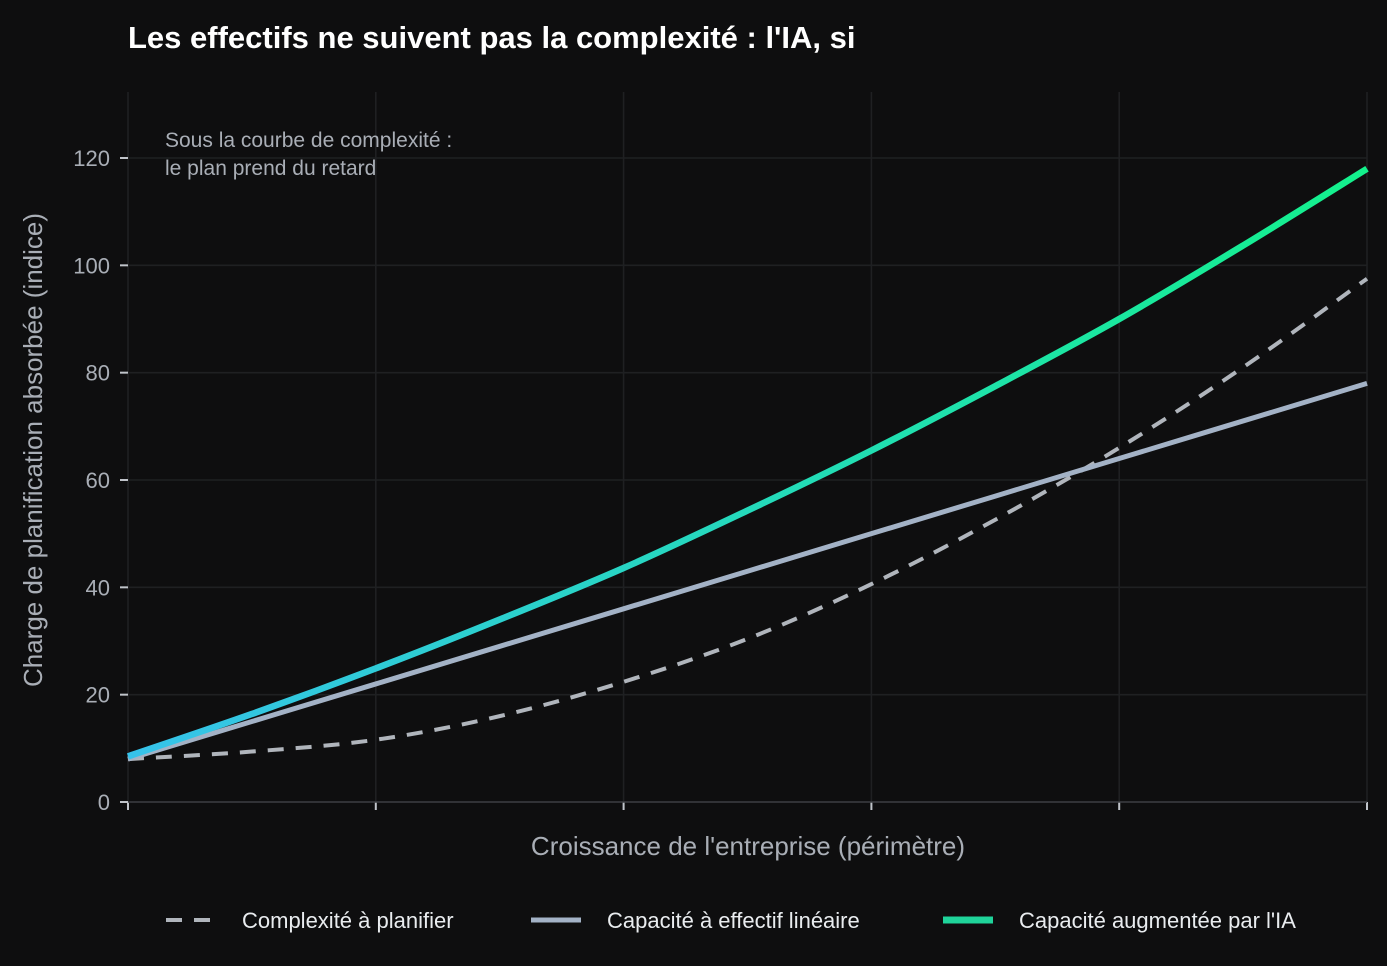 This screenshot has height=966, width=1387. Describe the element at coordinates (98, 480) in the screenshot. I see `y-tick-label: 60` at that location.